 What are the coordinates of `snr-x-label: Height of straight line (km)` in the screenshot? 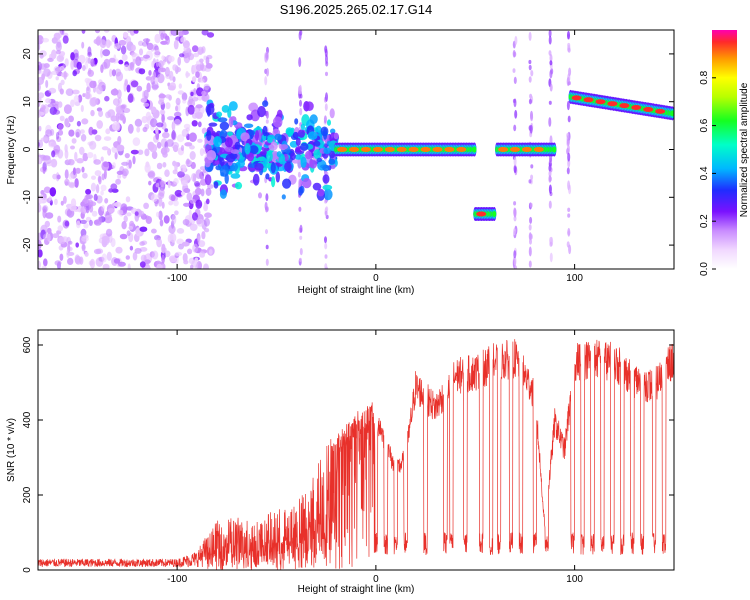 It's located at (356, 589).